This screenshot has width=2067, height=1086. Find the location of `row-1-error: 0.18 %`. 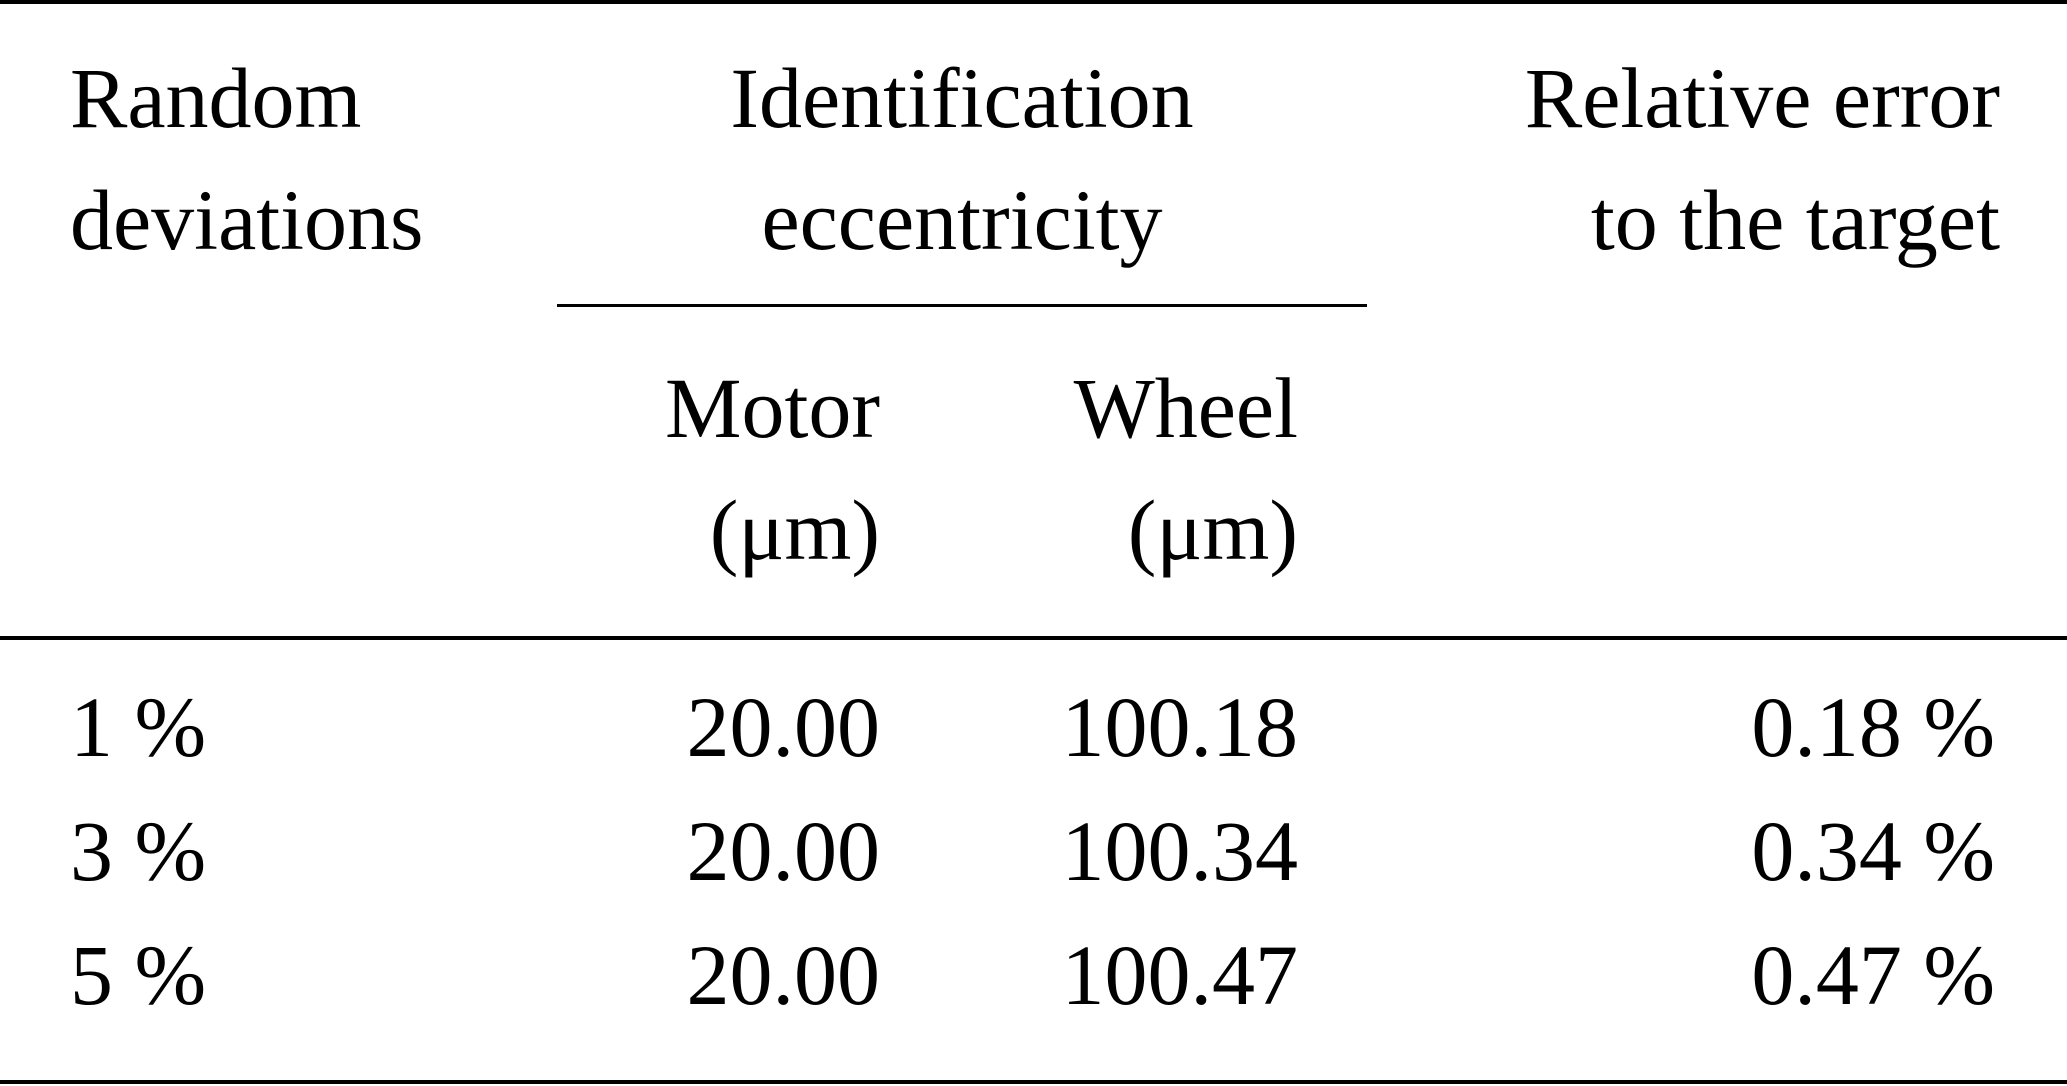

row-1-error: 0.18 % is located at coordinates (1873, 727).